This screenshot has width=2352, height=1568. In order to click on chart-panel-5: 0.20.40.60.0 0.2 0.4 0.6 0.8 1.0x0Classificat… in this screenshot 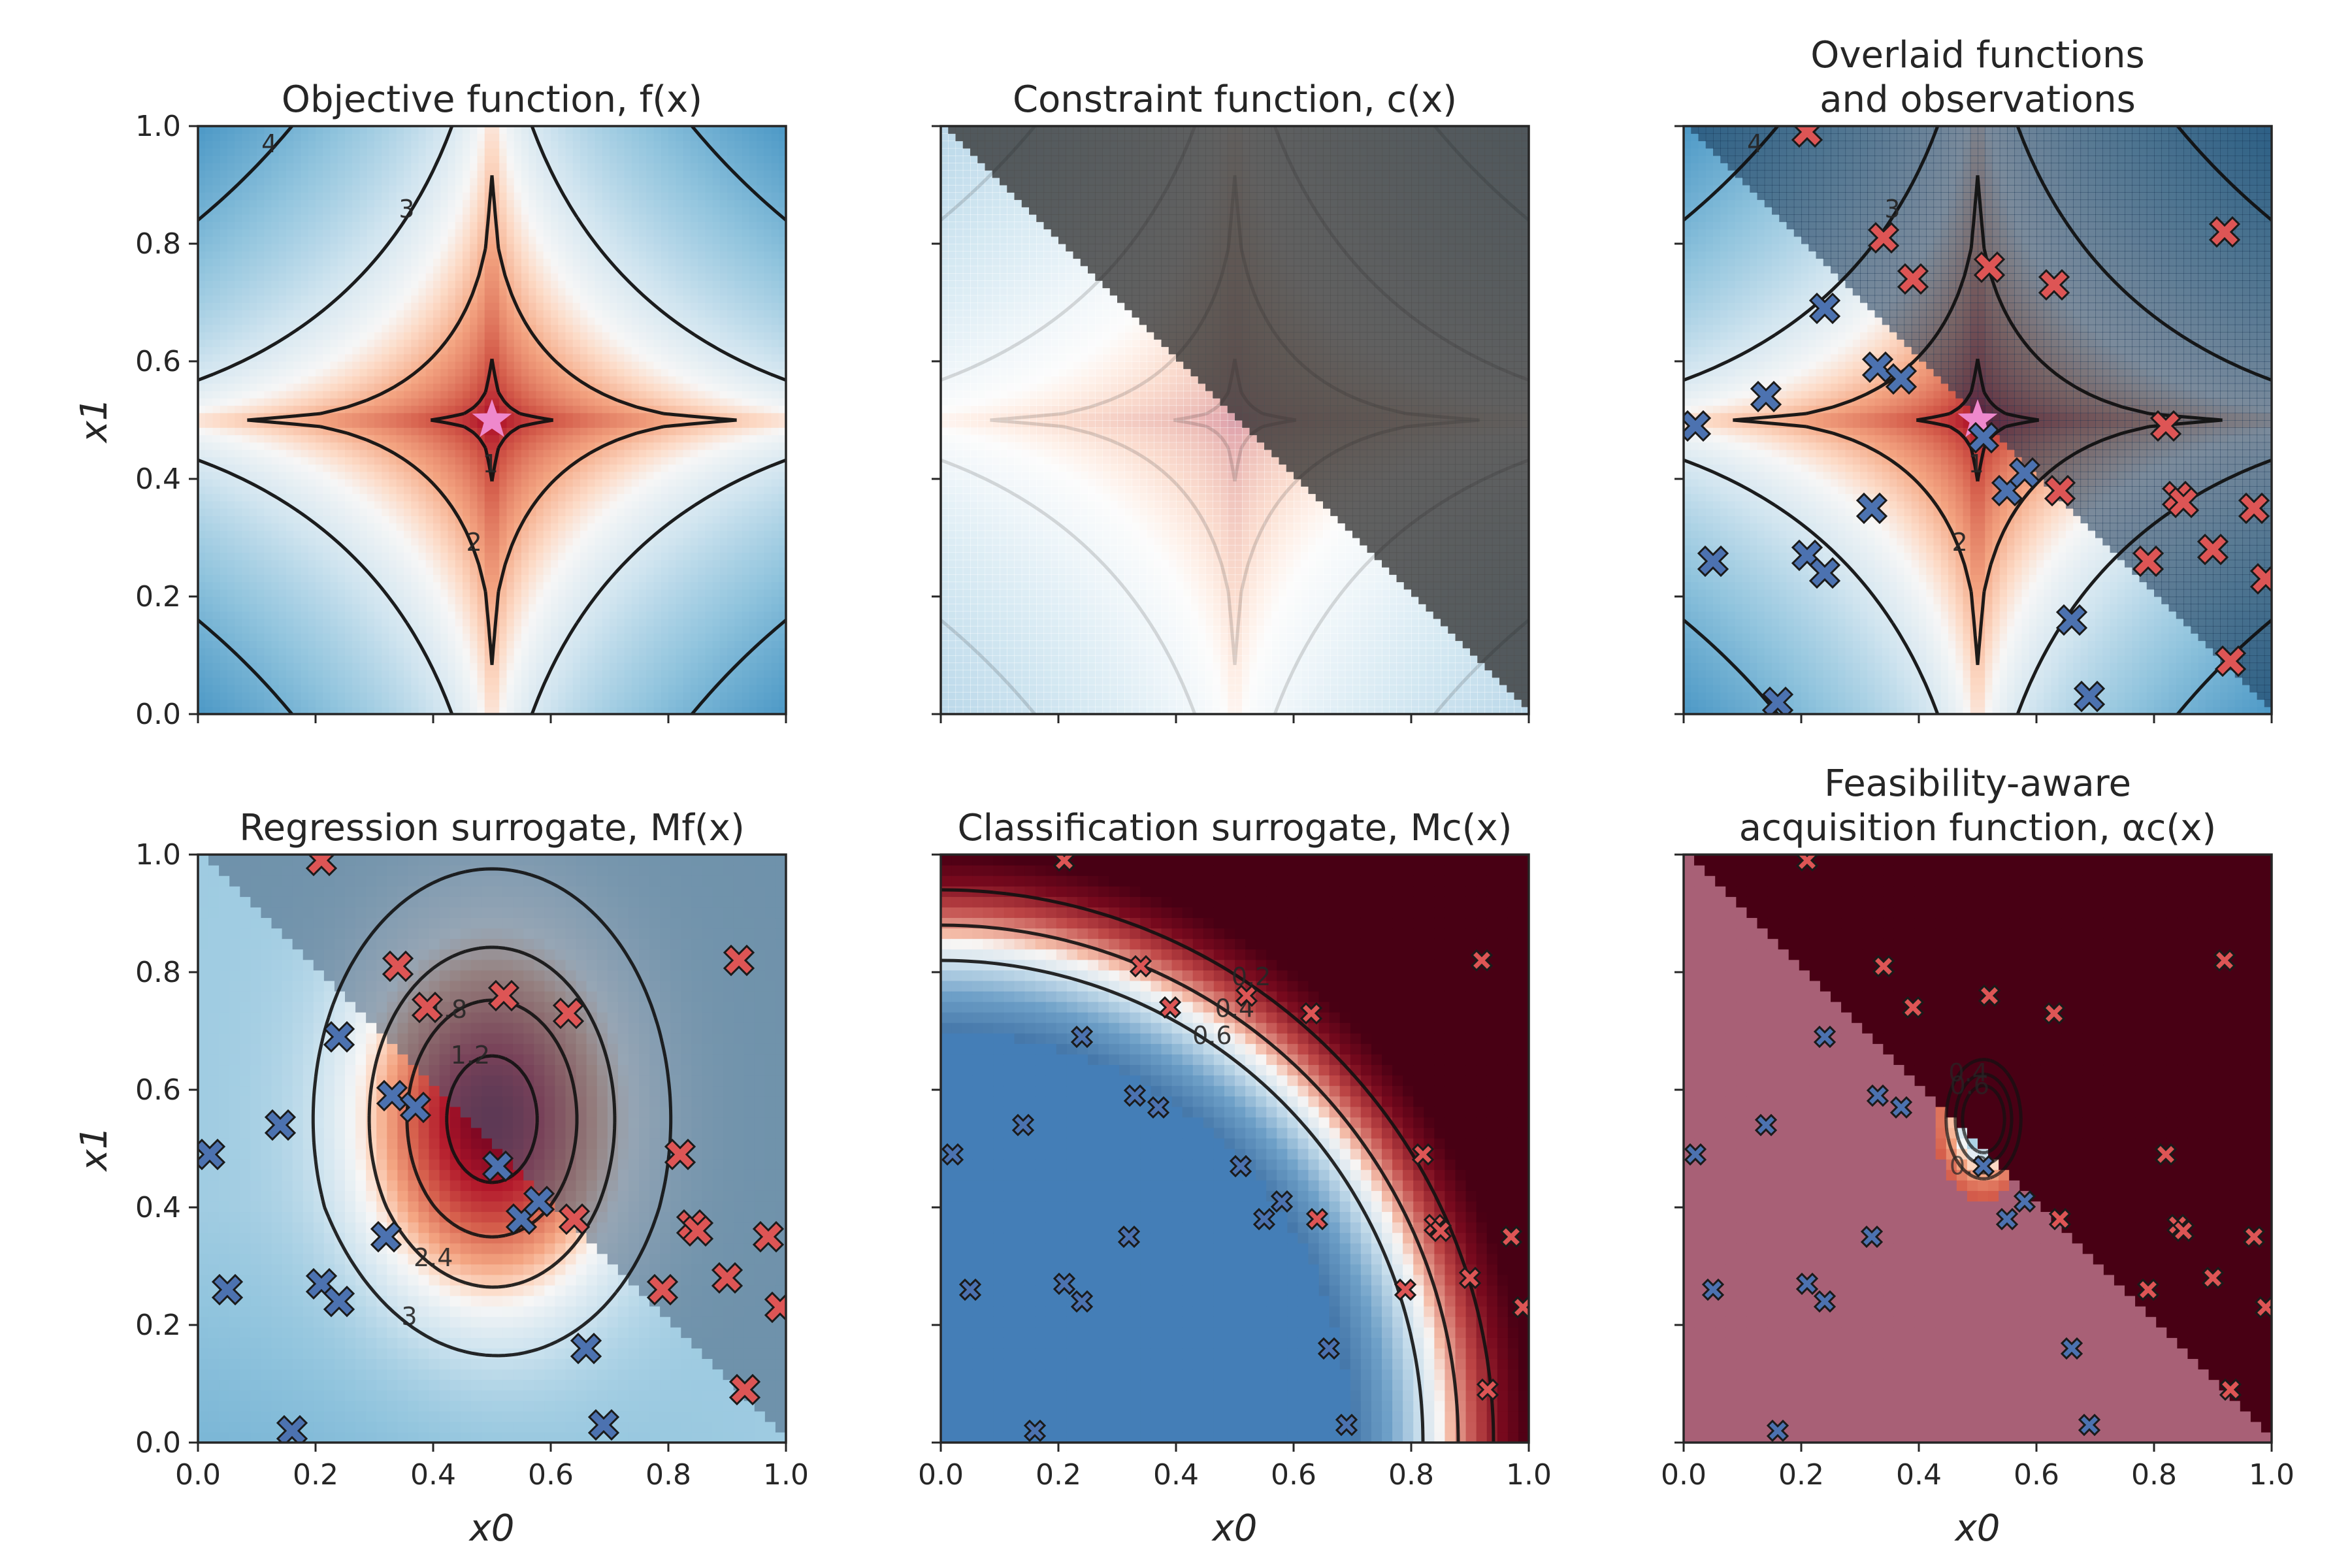, I will do `click(1235, 1178)`.